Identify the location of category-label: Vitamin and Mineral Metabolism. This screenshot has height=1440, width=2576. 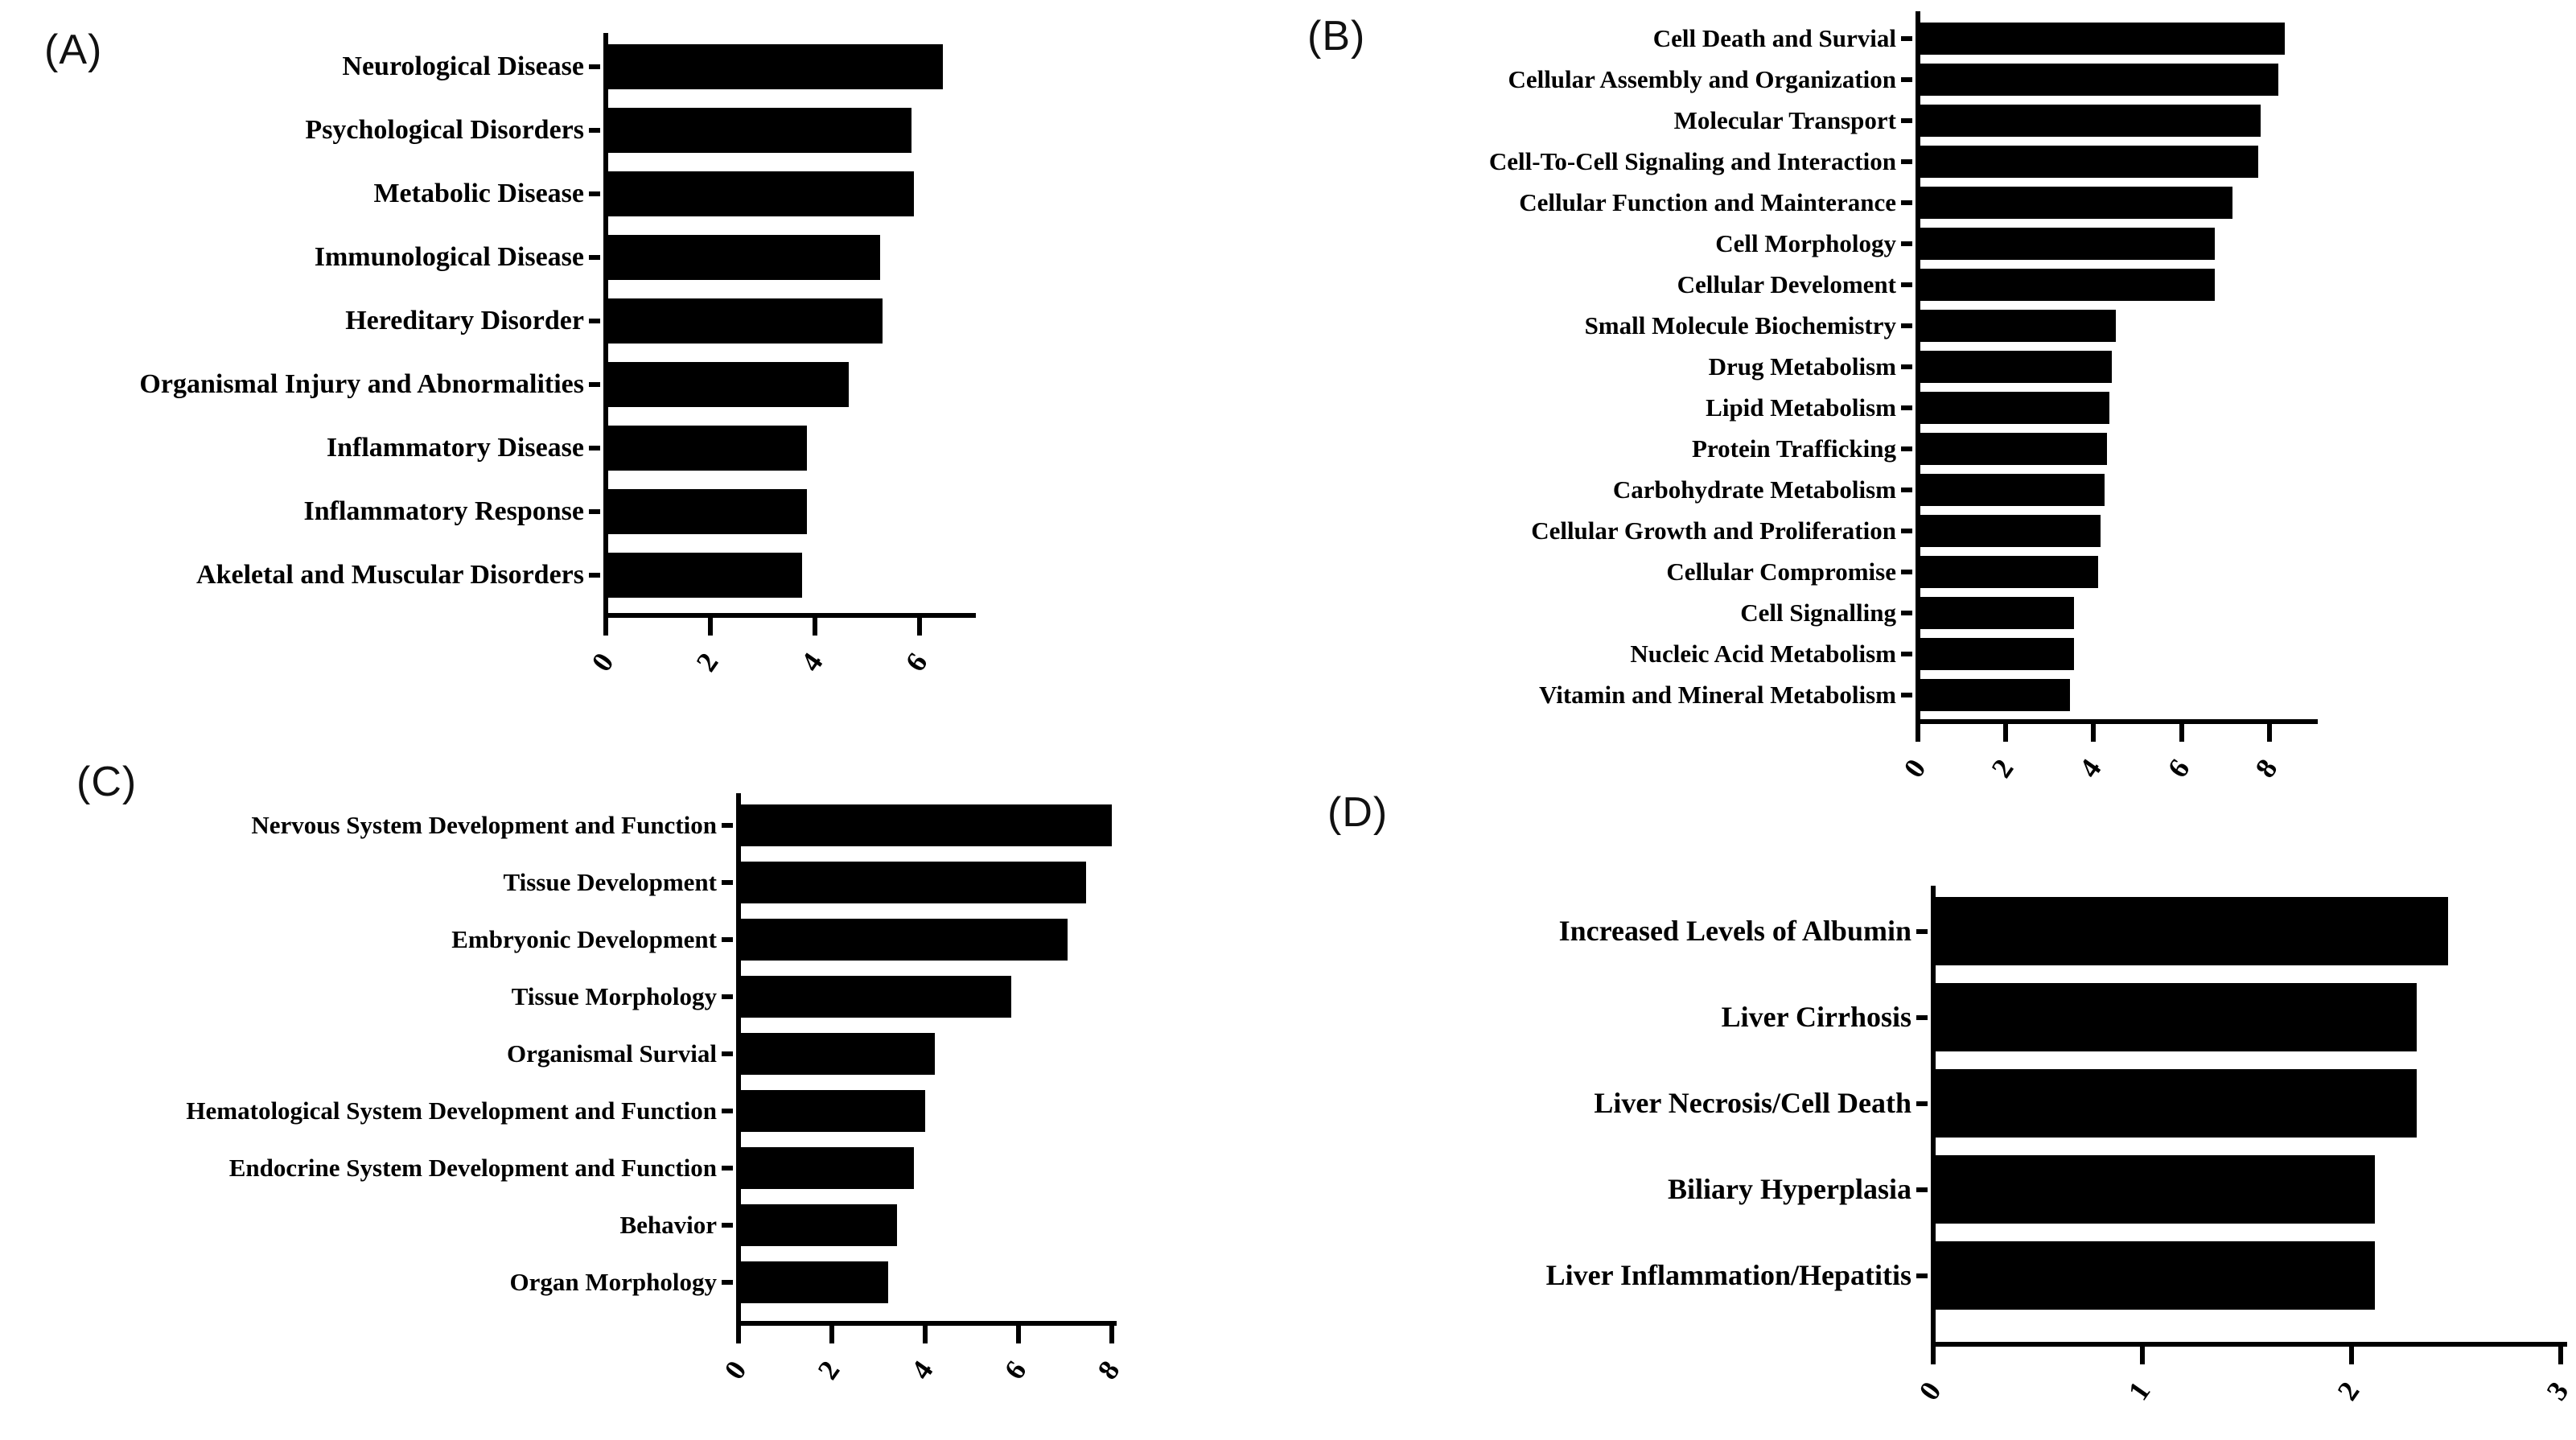
(1717, 695).